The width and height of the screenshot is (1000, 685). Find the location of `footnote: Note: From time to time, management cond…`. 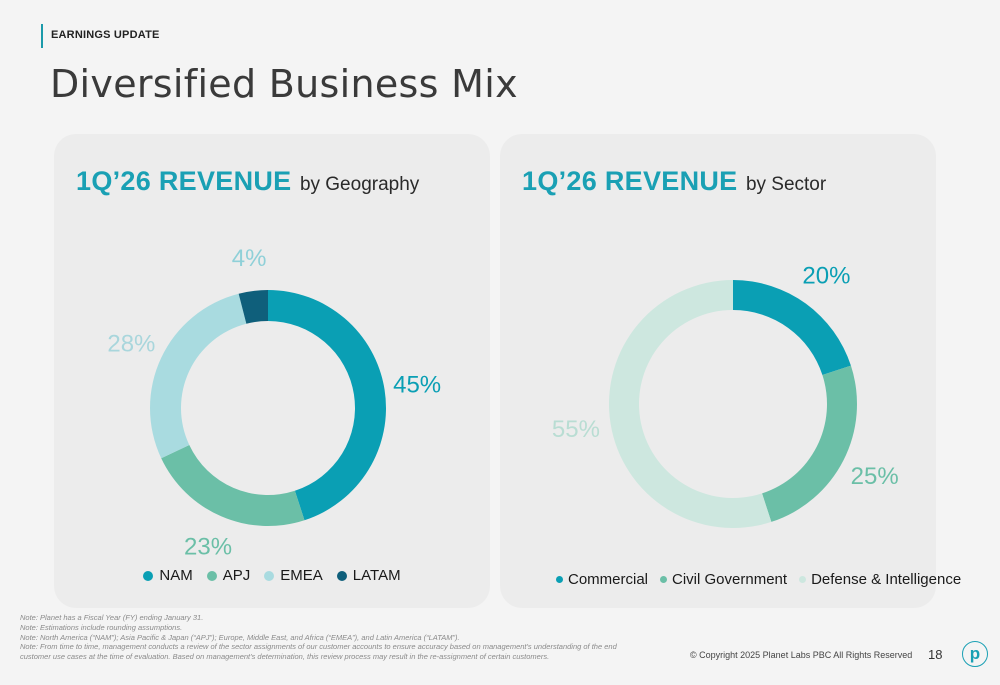

footnote: Note: From time to time, management cond… is located at coordinates (318, 652).